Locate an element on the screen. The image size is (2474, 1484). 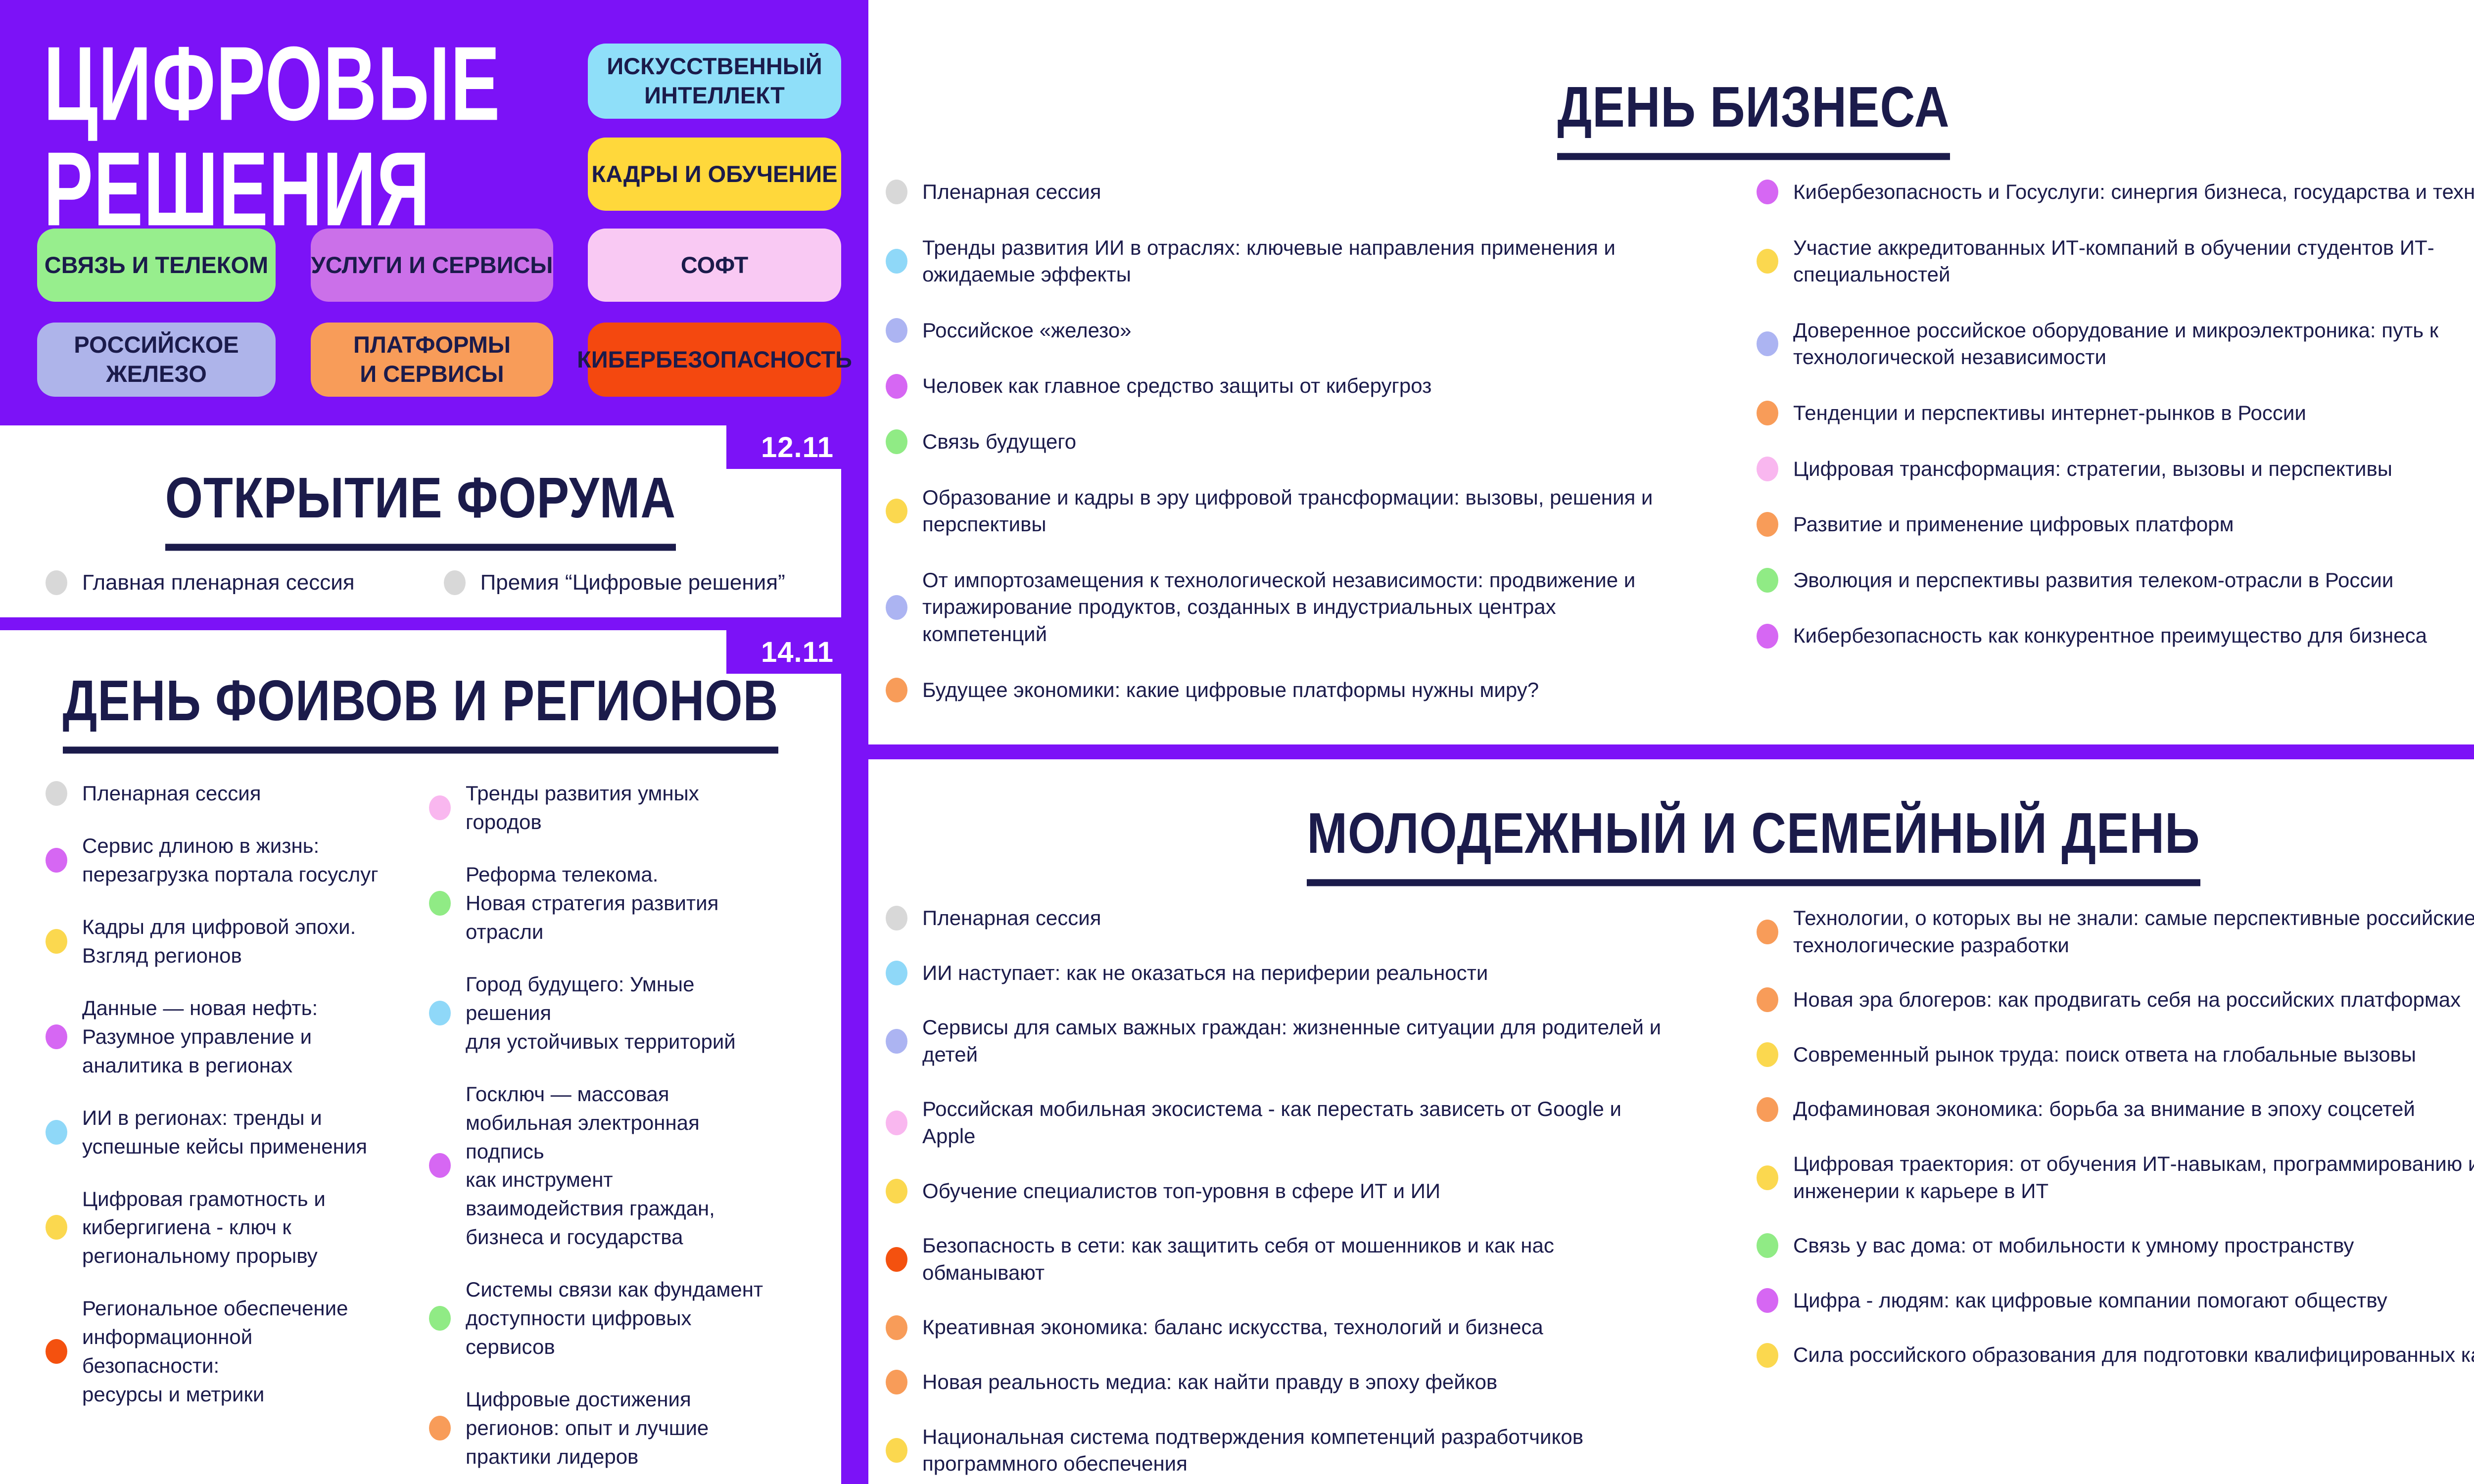
session-item: Связь будущего is located at coordinates (1307, 442).